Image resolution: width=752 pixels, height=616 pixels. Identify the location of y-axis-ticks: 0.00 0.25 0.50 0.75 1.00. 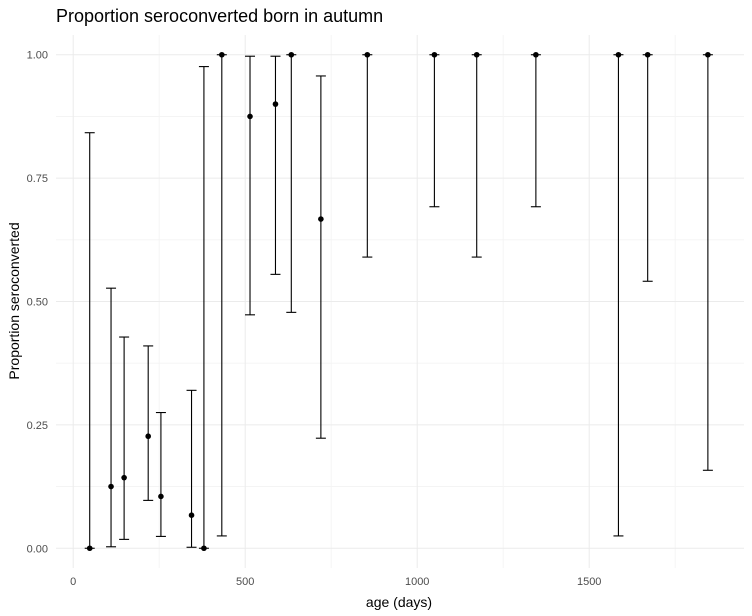
(37, 303).